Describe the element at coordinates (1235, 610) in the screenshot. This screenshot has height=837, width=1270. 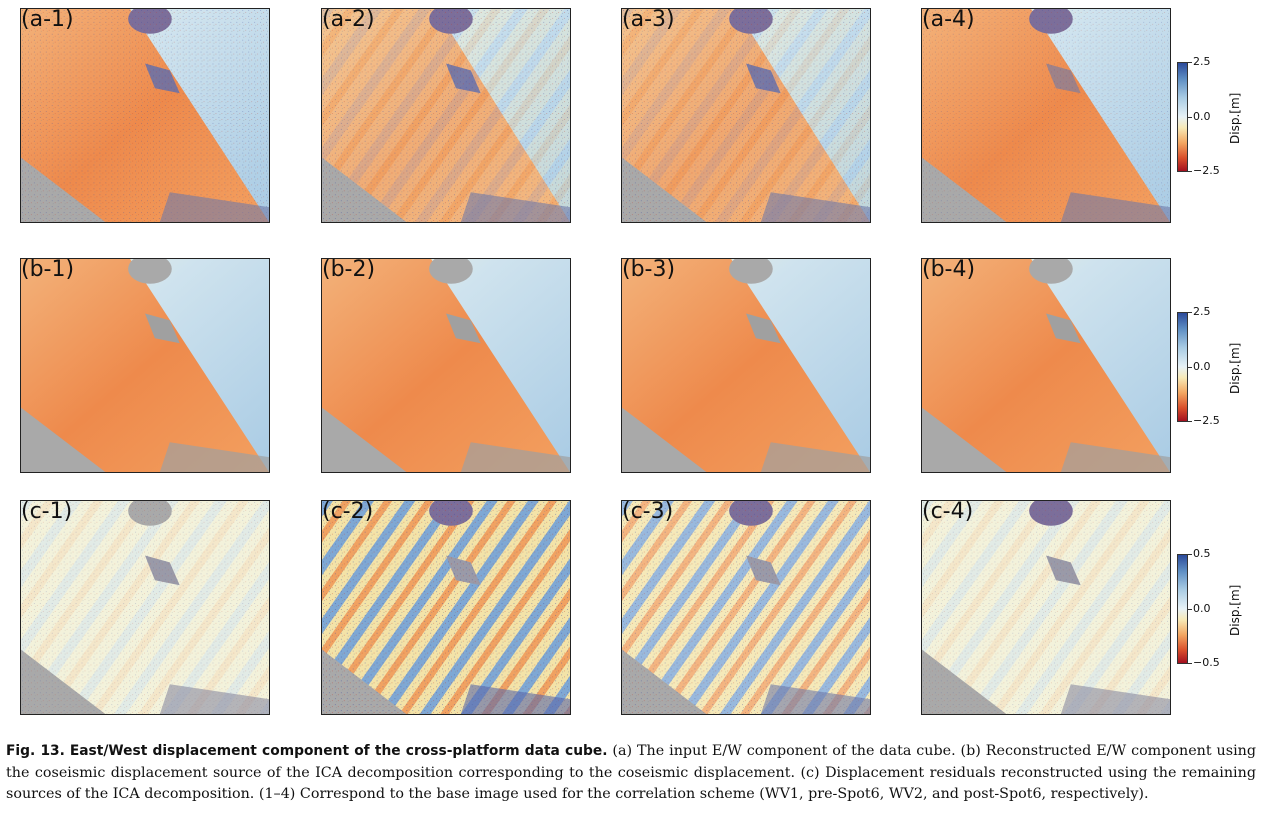
I see `colorbar-c-label: Disp.[m]` at that location.